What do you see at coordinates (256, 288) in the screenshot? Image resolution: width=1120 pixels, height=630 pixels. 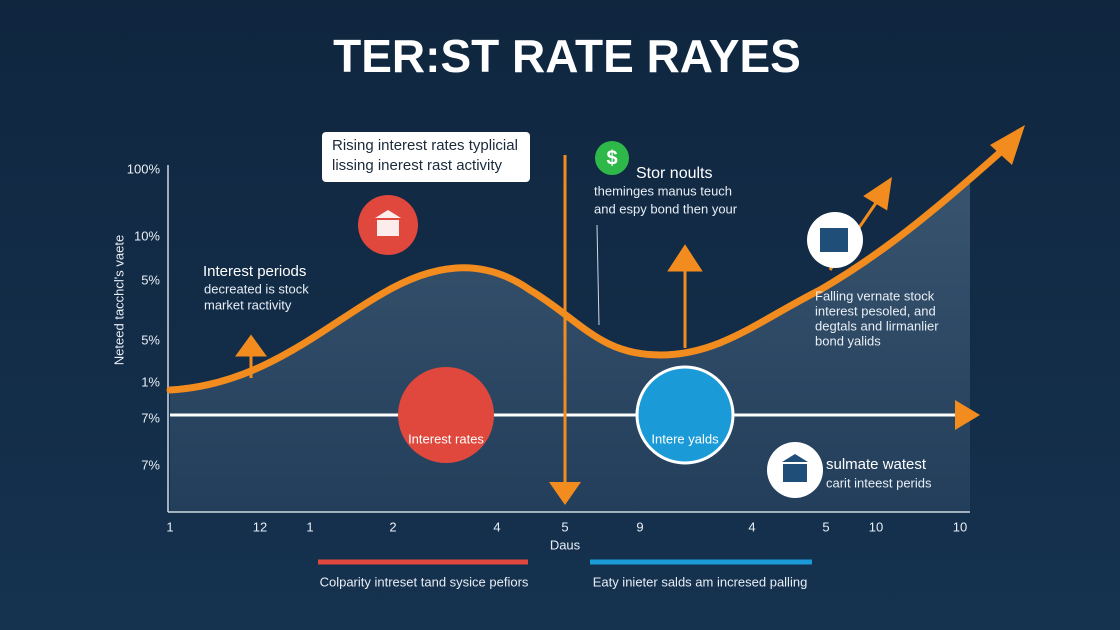 I see `callout-text: decreated is stock` at bounding box center [256, 288].